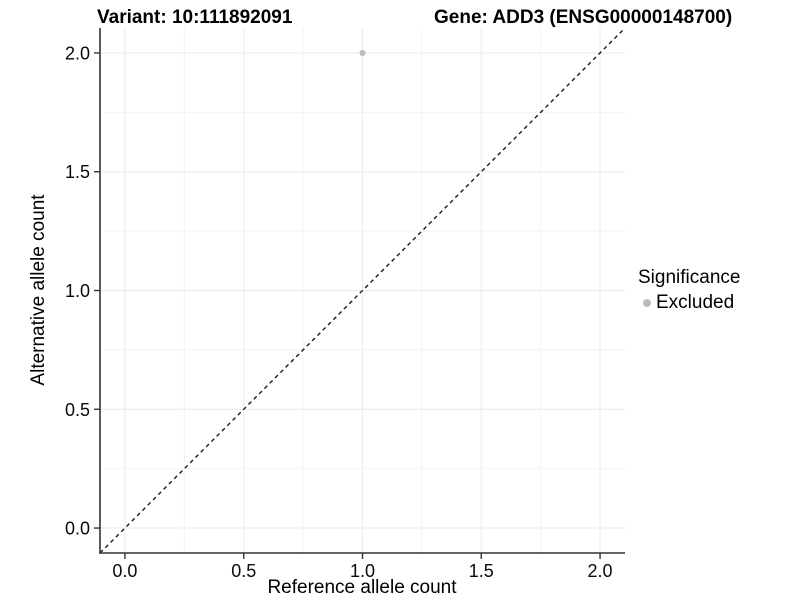 This screenshot has height=600, width=800. What do you see at coordinates (689, 290) in the screenshot?
I see `legend: Significance Excluded` at bounding box center [689, 290].